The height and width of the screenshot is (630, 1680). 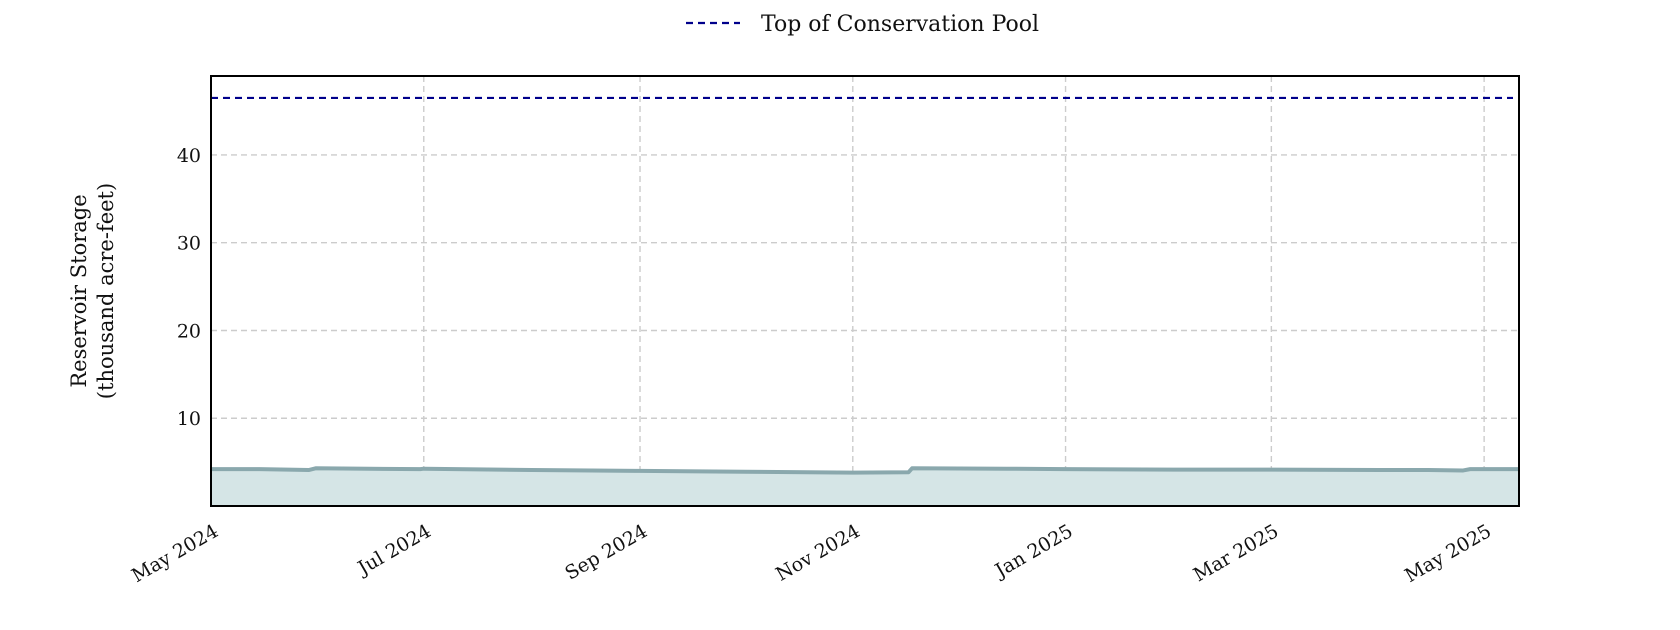 I want to click on x-tick-label: Jul 2024, so click(x=394, y=550).